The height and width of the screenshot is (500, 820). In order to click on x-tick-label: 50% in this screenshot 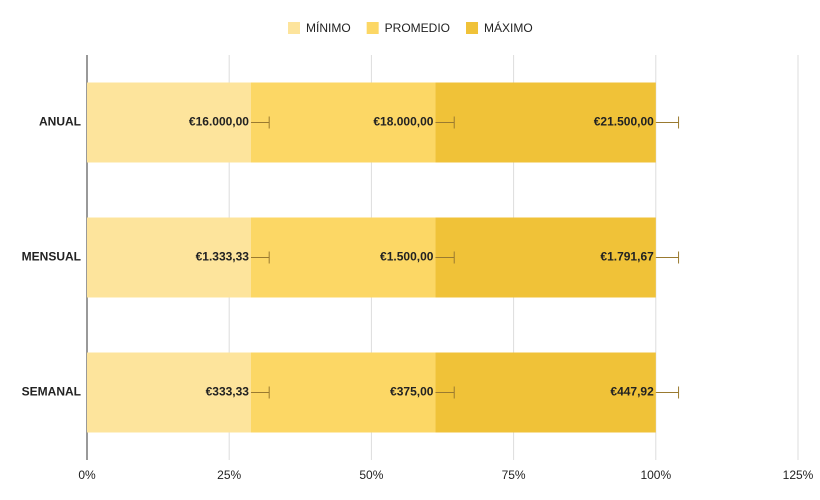, I will do `click(371, 475)`.